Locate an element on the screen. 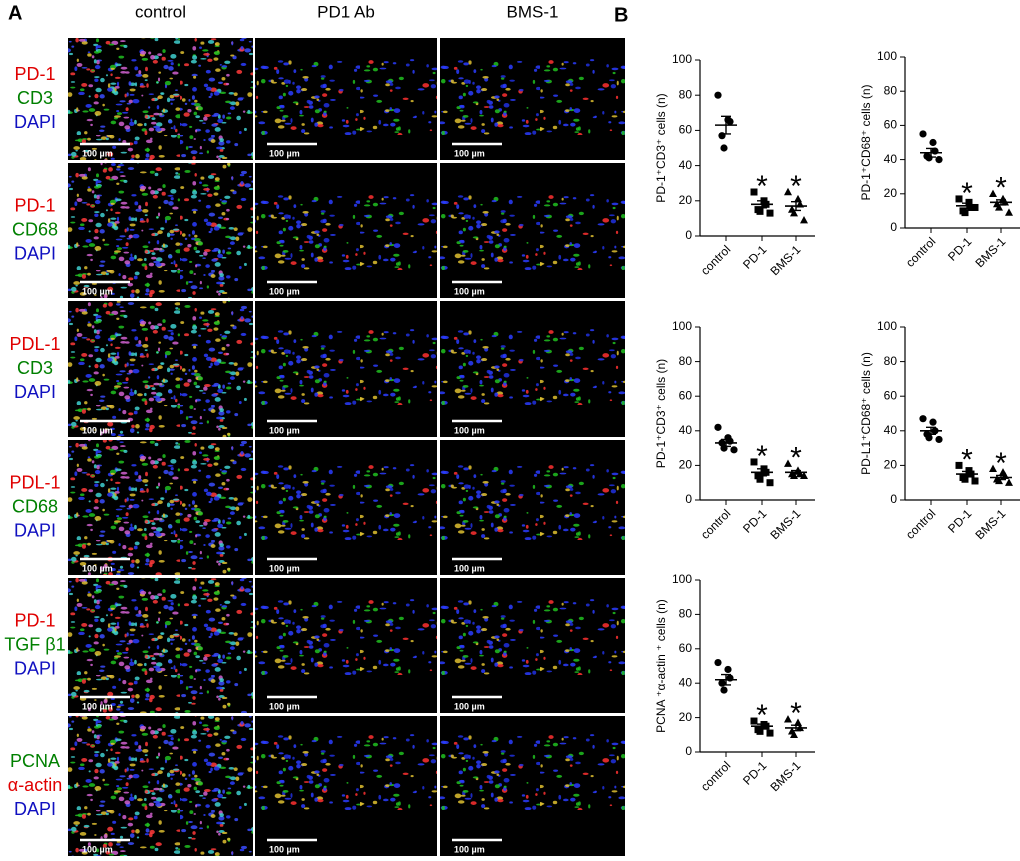 The width and height of the screenshot is (1020, 861). column-header: PD1 Ab is located at coordinates (346, 11).